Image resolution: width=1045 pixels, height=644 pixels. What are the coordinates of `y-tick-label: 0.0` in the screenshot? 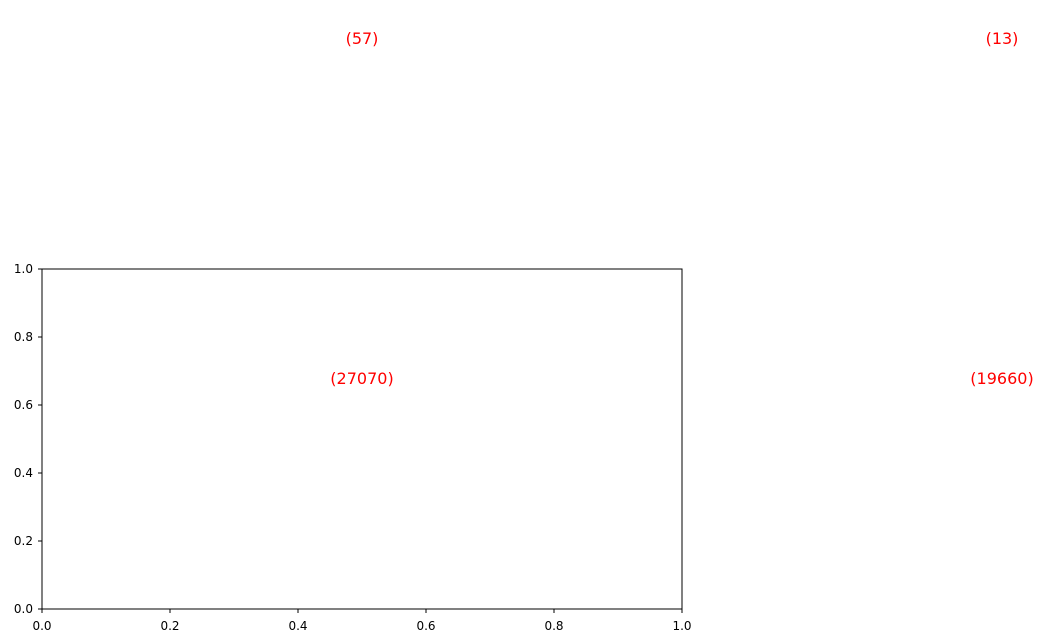 It's located at (23, 609).